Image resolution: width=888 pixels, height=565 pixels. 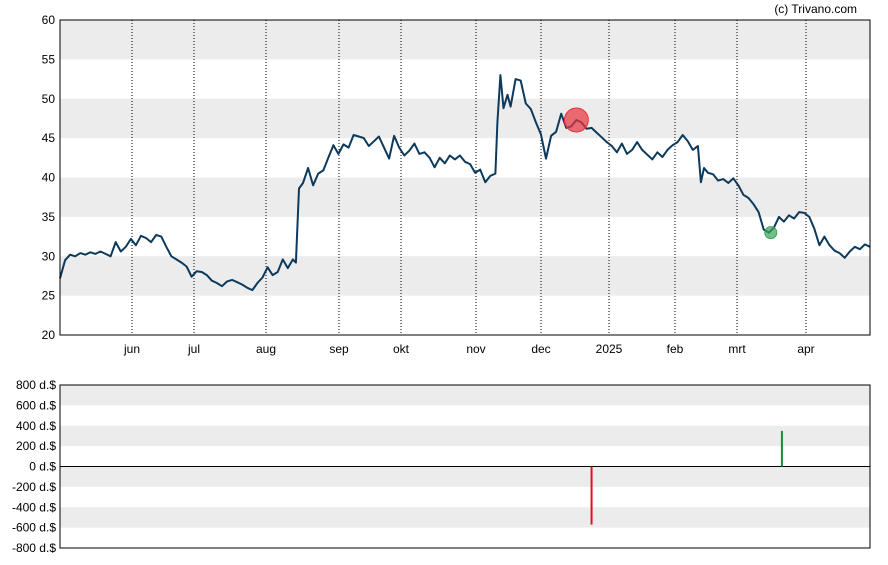 What do you see at coordinates (42, 467) in the screenshot?
I see `y-tick-label: 0 d.$` at bounding box center [42, 467].